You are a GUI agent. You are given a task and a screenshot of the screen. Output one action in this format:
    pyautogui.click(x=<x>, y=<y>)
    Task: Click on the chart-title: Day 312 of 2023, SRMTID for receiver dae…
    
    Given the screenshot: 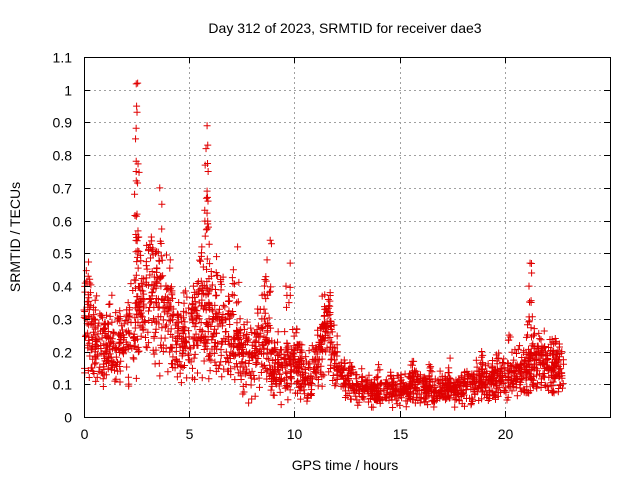 What is the action you would take?
    pyautogui.click(x=344, y=28)
    